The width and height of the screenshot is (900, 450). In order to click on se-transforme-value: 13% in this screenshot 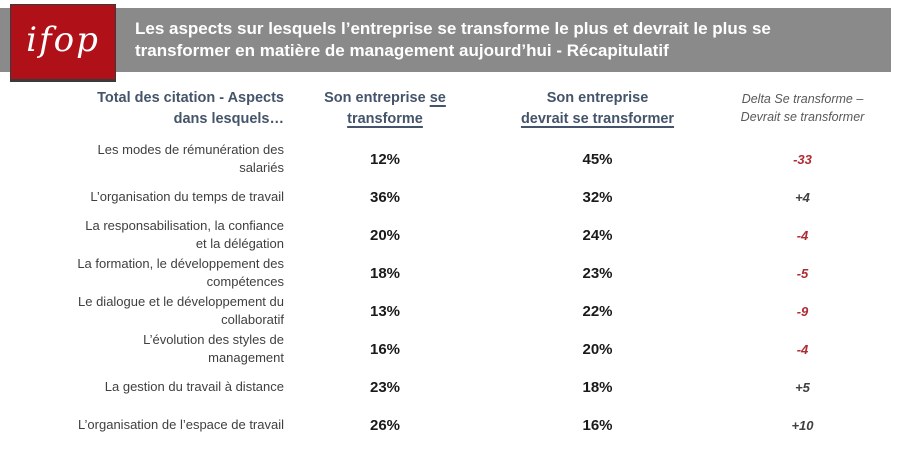, I will do `click(385, 311)`.